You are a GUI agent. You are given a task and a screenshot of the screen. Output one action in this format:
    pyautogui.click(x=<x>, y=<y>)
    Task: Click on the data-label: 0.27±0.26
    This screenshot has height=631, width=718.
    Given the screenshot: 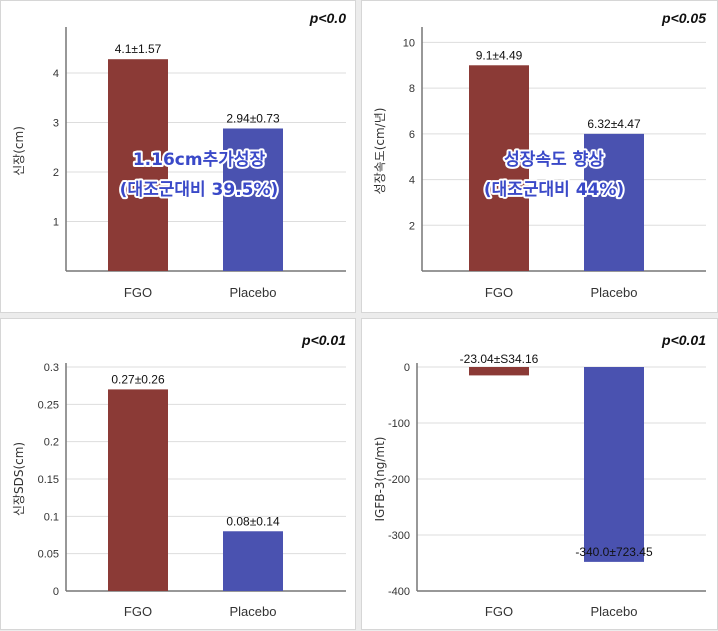 What is the action you would take?
    pyautogui.click(x=138, y=379)
    